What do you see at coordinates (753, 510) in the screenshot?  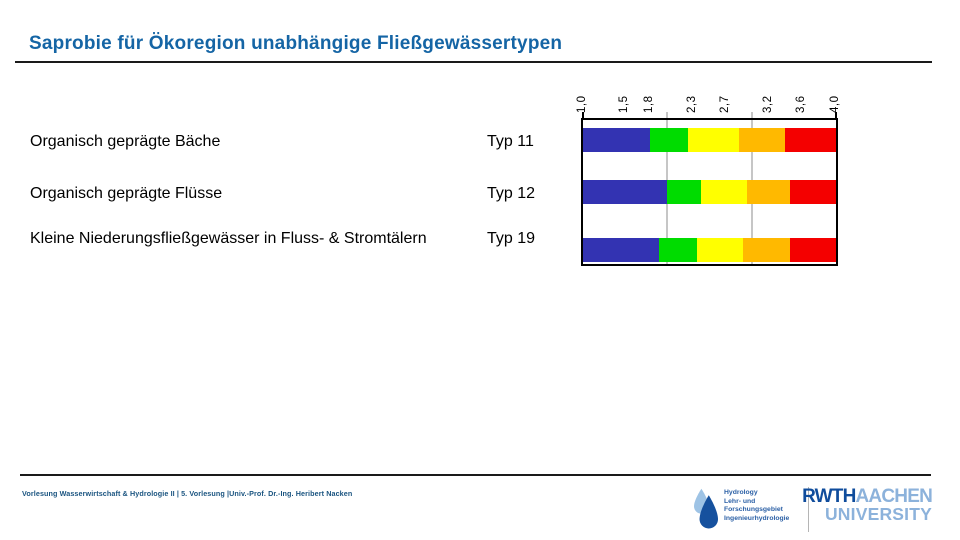 I see `hydro-logo-line: Forschungsgebiet` at bounding box center [753, 510].